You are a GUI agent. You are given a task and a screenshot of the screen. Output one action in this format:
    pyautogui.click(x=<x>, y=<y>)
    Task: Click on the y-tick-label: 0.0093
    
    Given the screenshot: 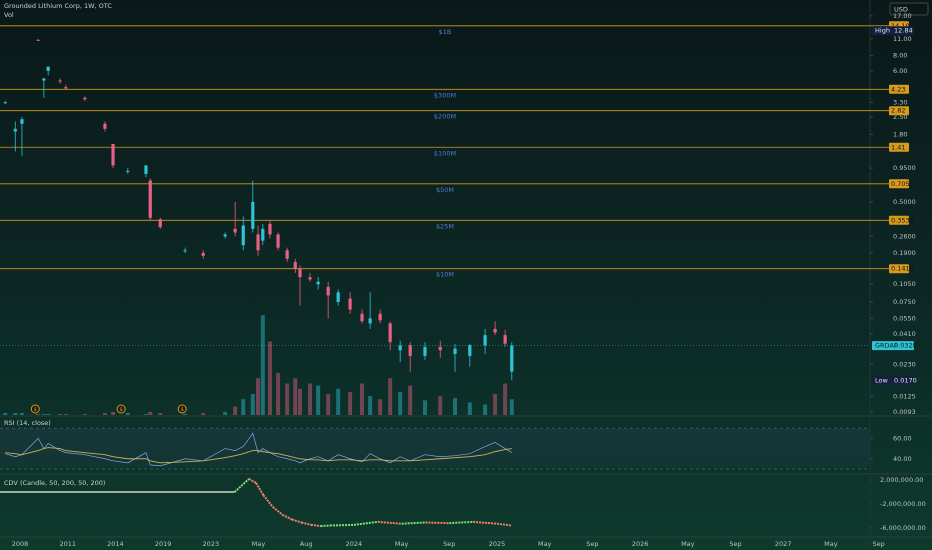 What is the action you would take?
    pyautogui.click(x=904, y=412)
    